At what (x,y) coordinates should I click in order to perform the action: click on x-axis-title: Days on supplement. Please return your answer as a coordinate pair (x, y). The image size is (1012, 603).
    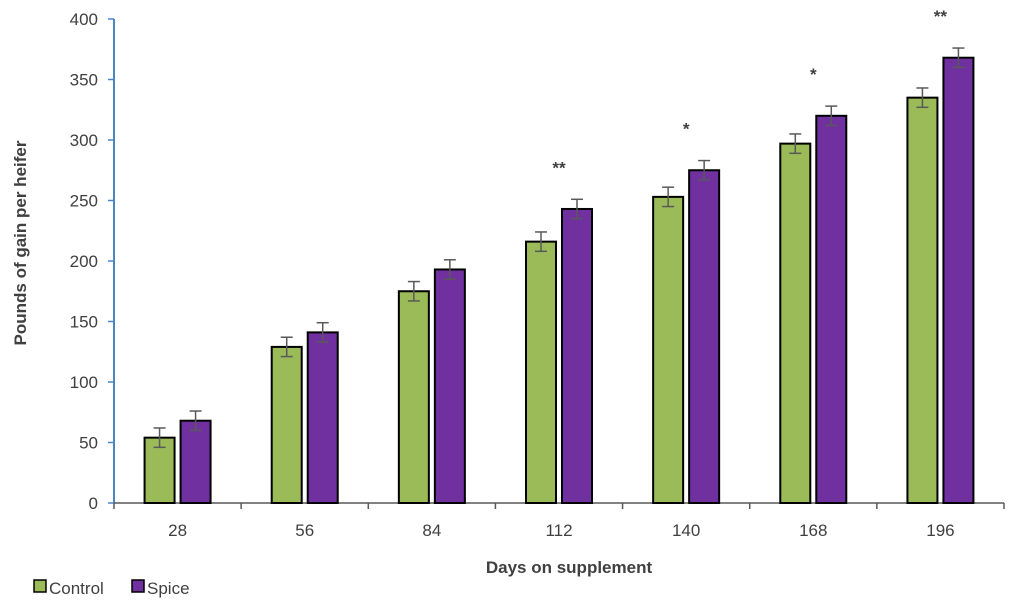
    Looking at the image, I should click on (569, 567).